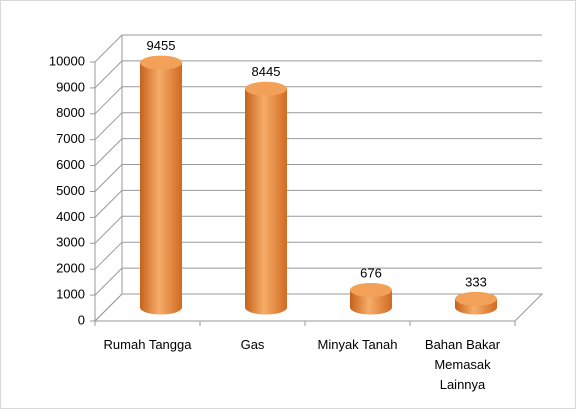 Image resolution: width=576 pixels, height=409 pixels. Describe the element at coordinates (81, 319) in the screenshot. I see `y-tick-label: 0` at that location.